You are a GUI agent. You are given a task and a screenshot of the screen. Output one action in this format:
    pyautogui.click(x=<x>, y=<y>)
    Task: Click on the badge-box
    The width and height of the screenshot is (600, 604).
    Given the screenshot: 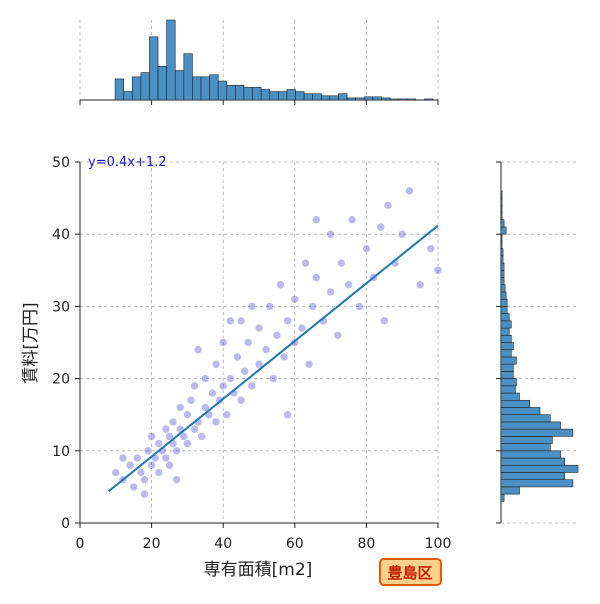 What is the action you would take?
    pyautogui.click(x=410, y=572)
    